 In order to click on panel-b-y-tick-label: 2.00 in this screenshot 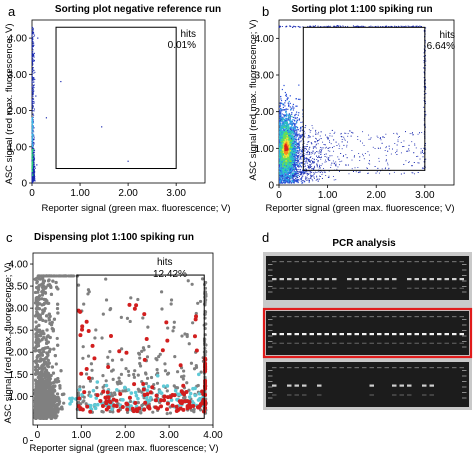, I will do `click(265, 112)`.